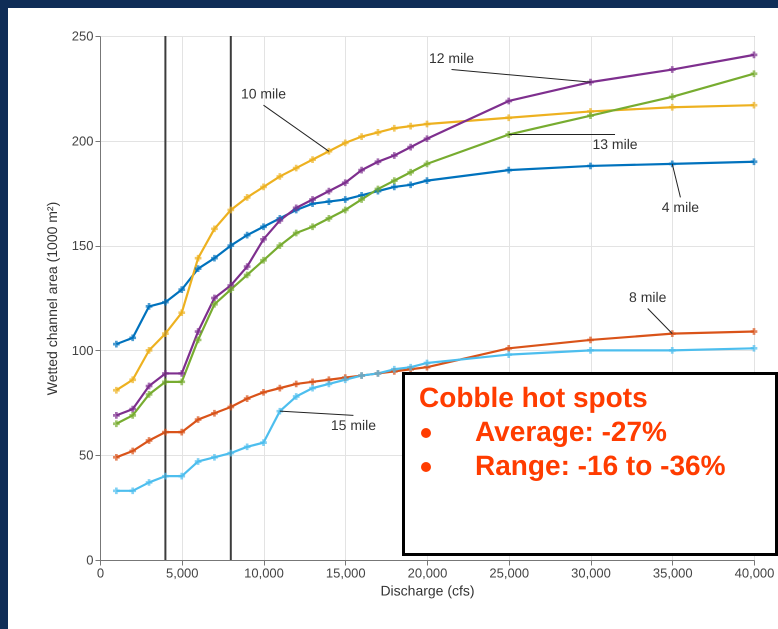 Image resolution: width=778 pixels, height=629 pixels. What do you see at coordinates (86, 455) in the screenshot?
I see `y-tick-label: 50` at bounding box center [86, 455].